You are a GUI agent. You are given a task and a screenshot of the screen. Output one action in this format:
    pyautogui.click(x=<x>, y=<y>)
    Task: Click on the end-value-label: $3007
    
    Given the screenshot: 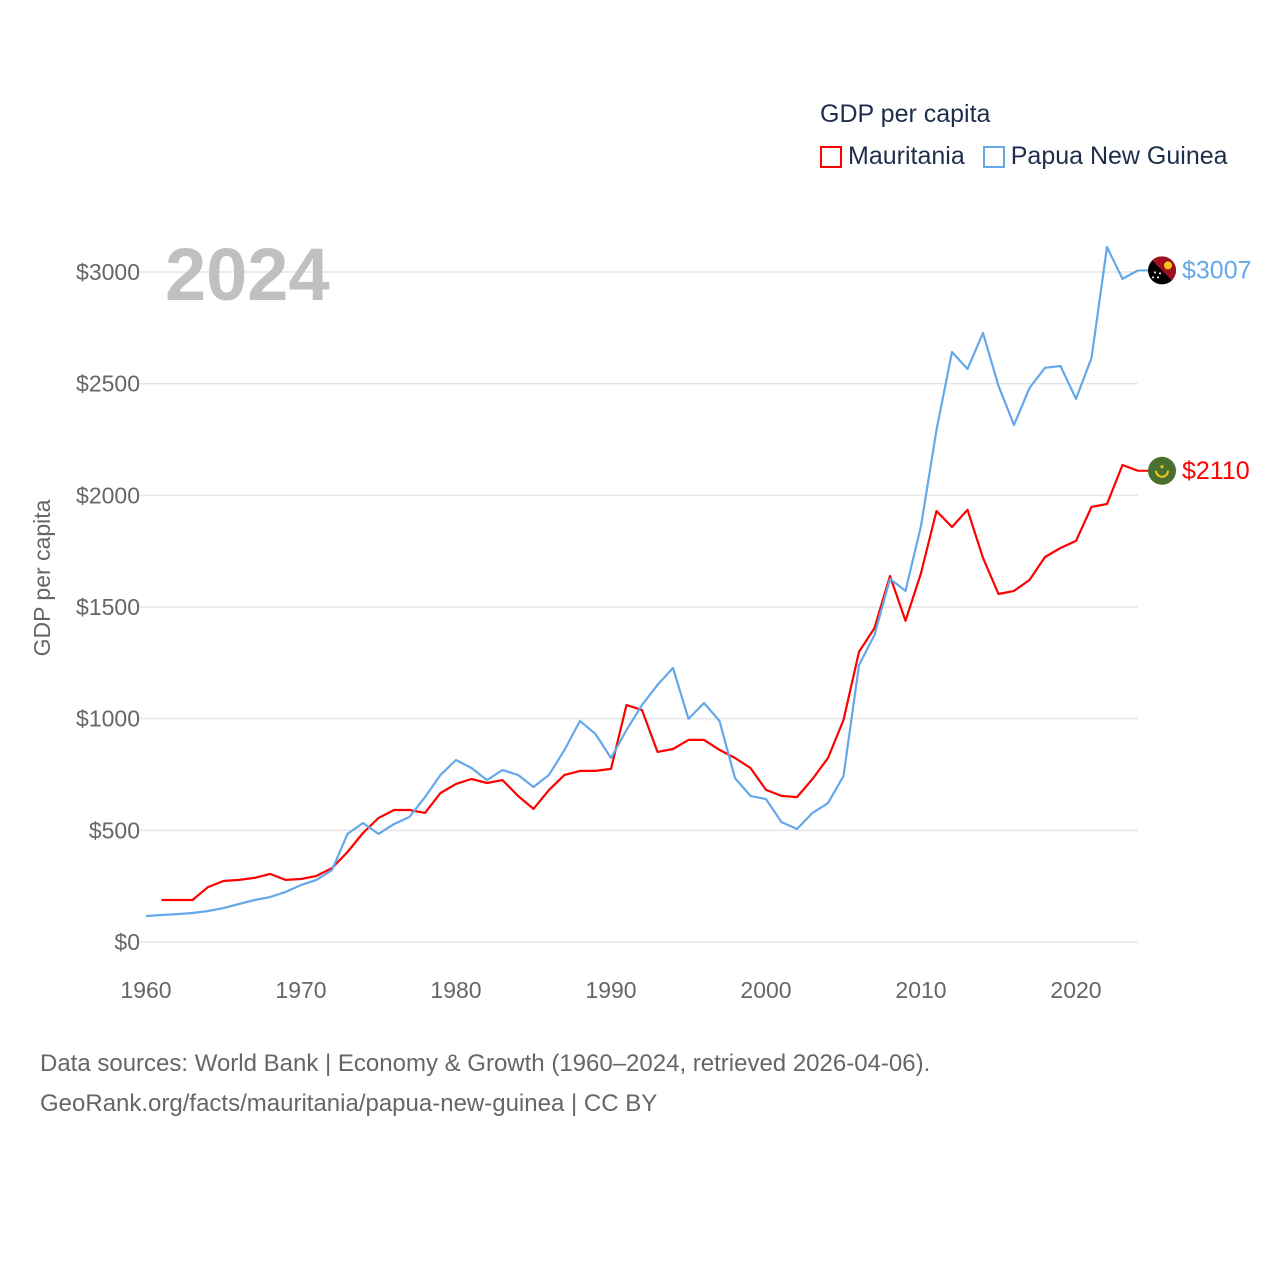 What is the action you would take?
    pyautogui.click(x=1217, y=270)
    